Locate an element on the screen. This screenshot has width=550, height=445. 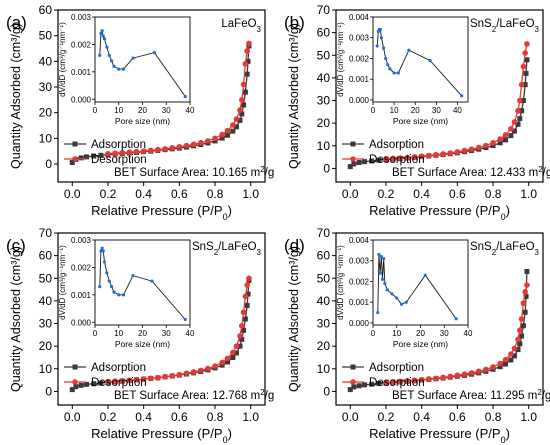
inset-x-tick-label: 0 is located at coordinates (95, 333).